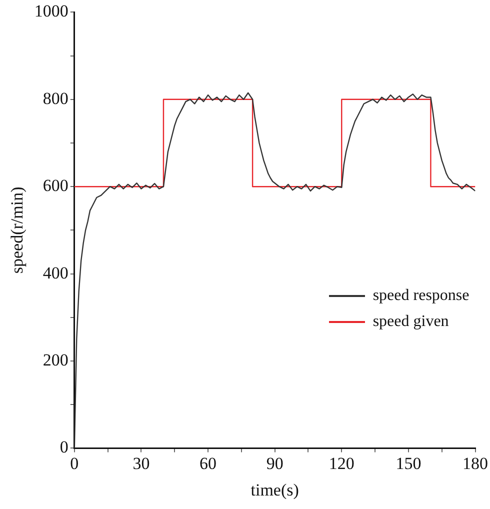 The height and width of the screenshot is (509, 490). Describe the element at coordinates (64, 447) in the screenshot. I see `y-tick-label: 0` at that location.